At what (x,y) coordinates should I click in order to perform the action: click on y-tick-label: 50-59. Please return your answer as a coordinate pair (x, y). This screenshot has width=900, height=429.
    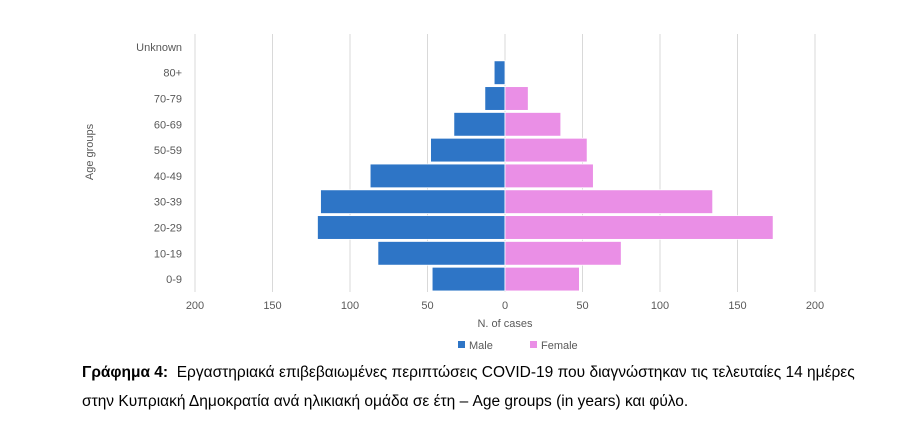
    Looking at the image, I should click on (168, 151).